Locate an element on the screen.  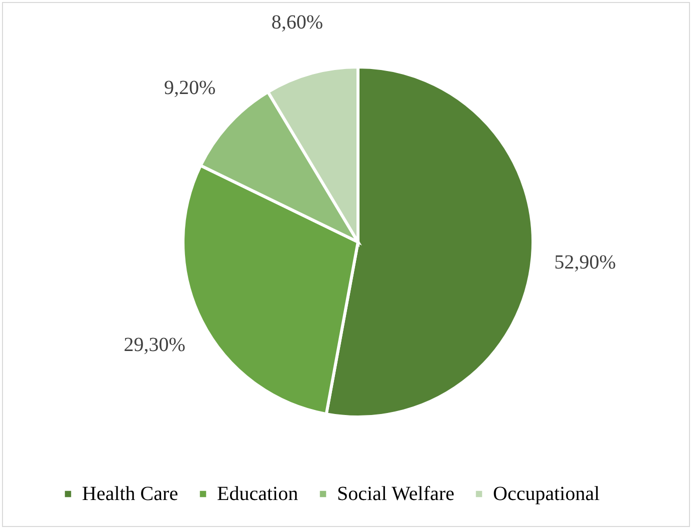
legend-label: Social Welfare is located at coordinates (396, 494).